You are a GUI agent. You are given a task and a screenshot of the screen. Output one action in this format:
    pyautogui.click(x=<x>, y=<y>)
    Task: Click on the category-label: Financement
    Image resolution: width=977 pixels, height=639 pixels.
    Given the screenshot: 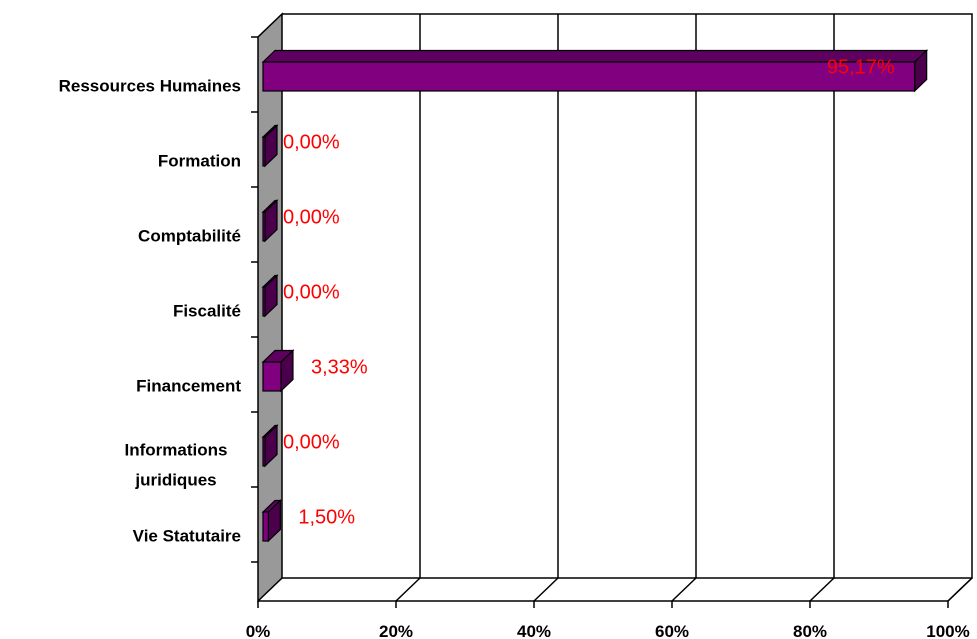 What is the action you would take?
    pyautogui.click(x=188, y=386)
    